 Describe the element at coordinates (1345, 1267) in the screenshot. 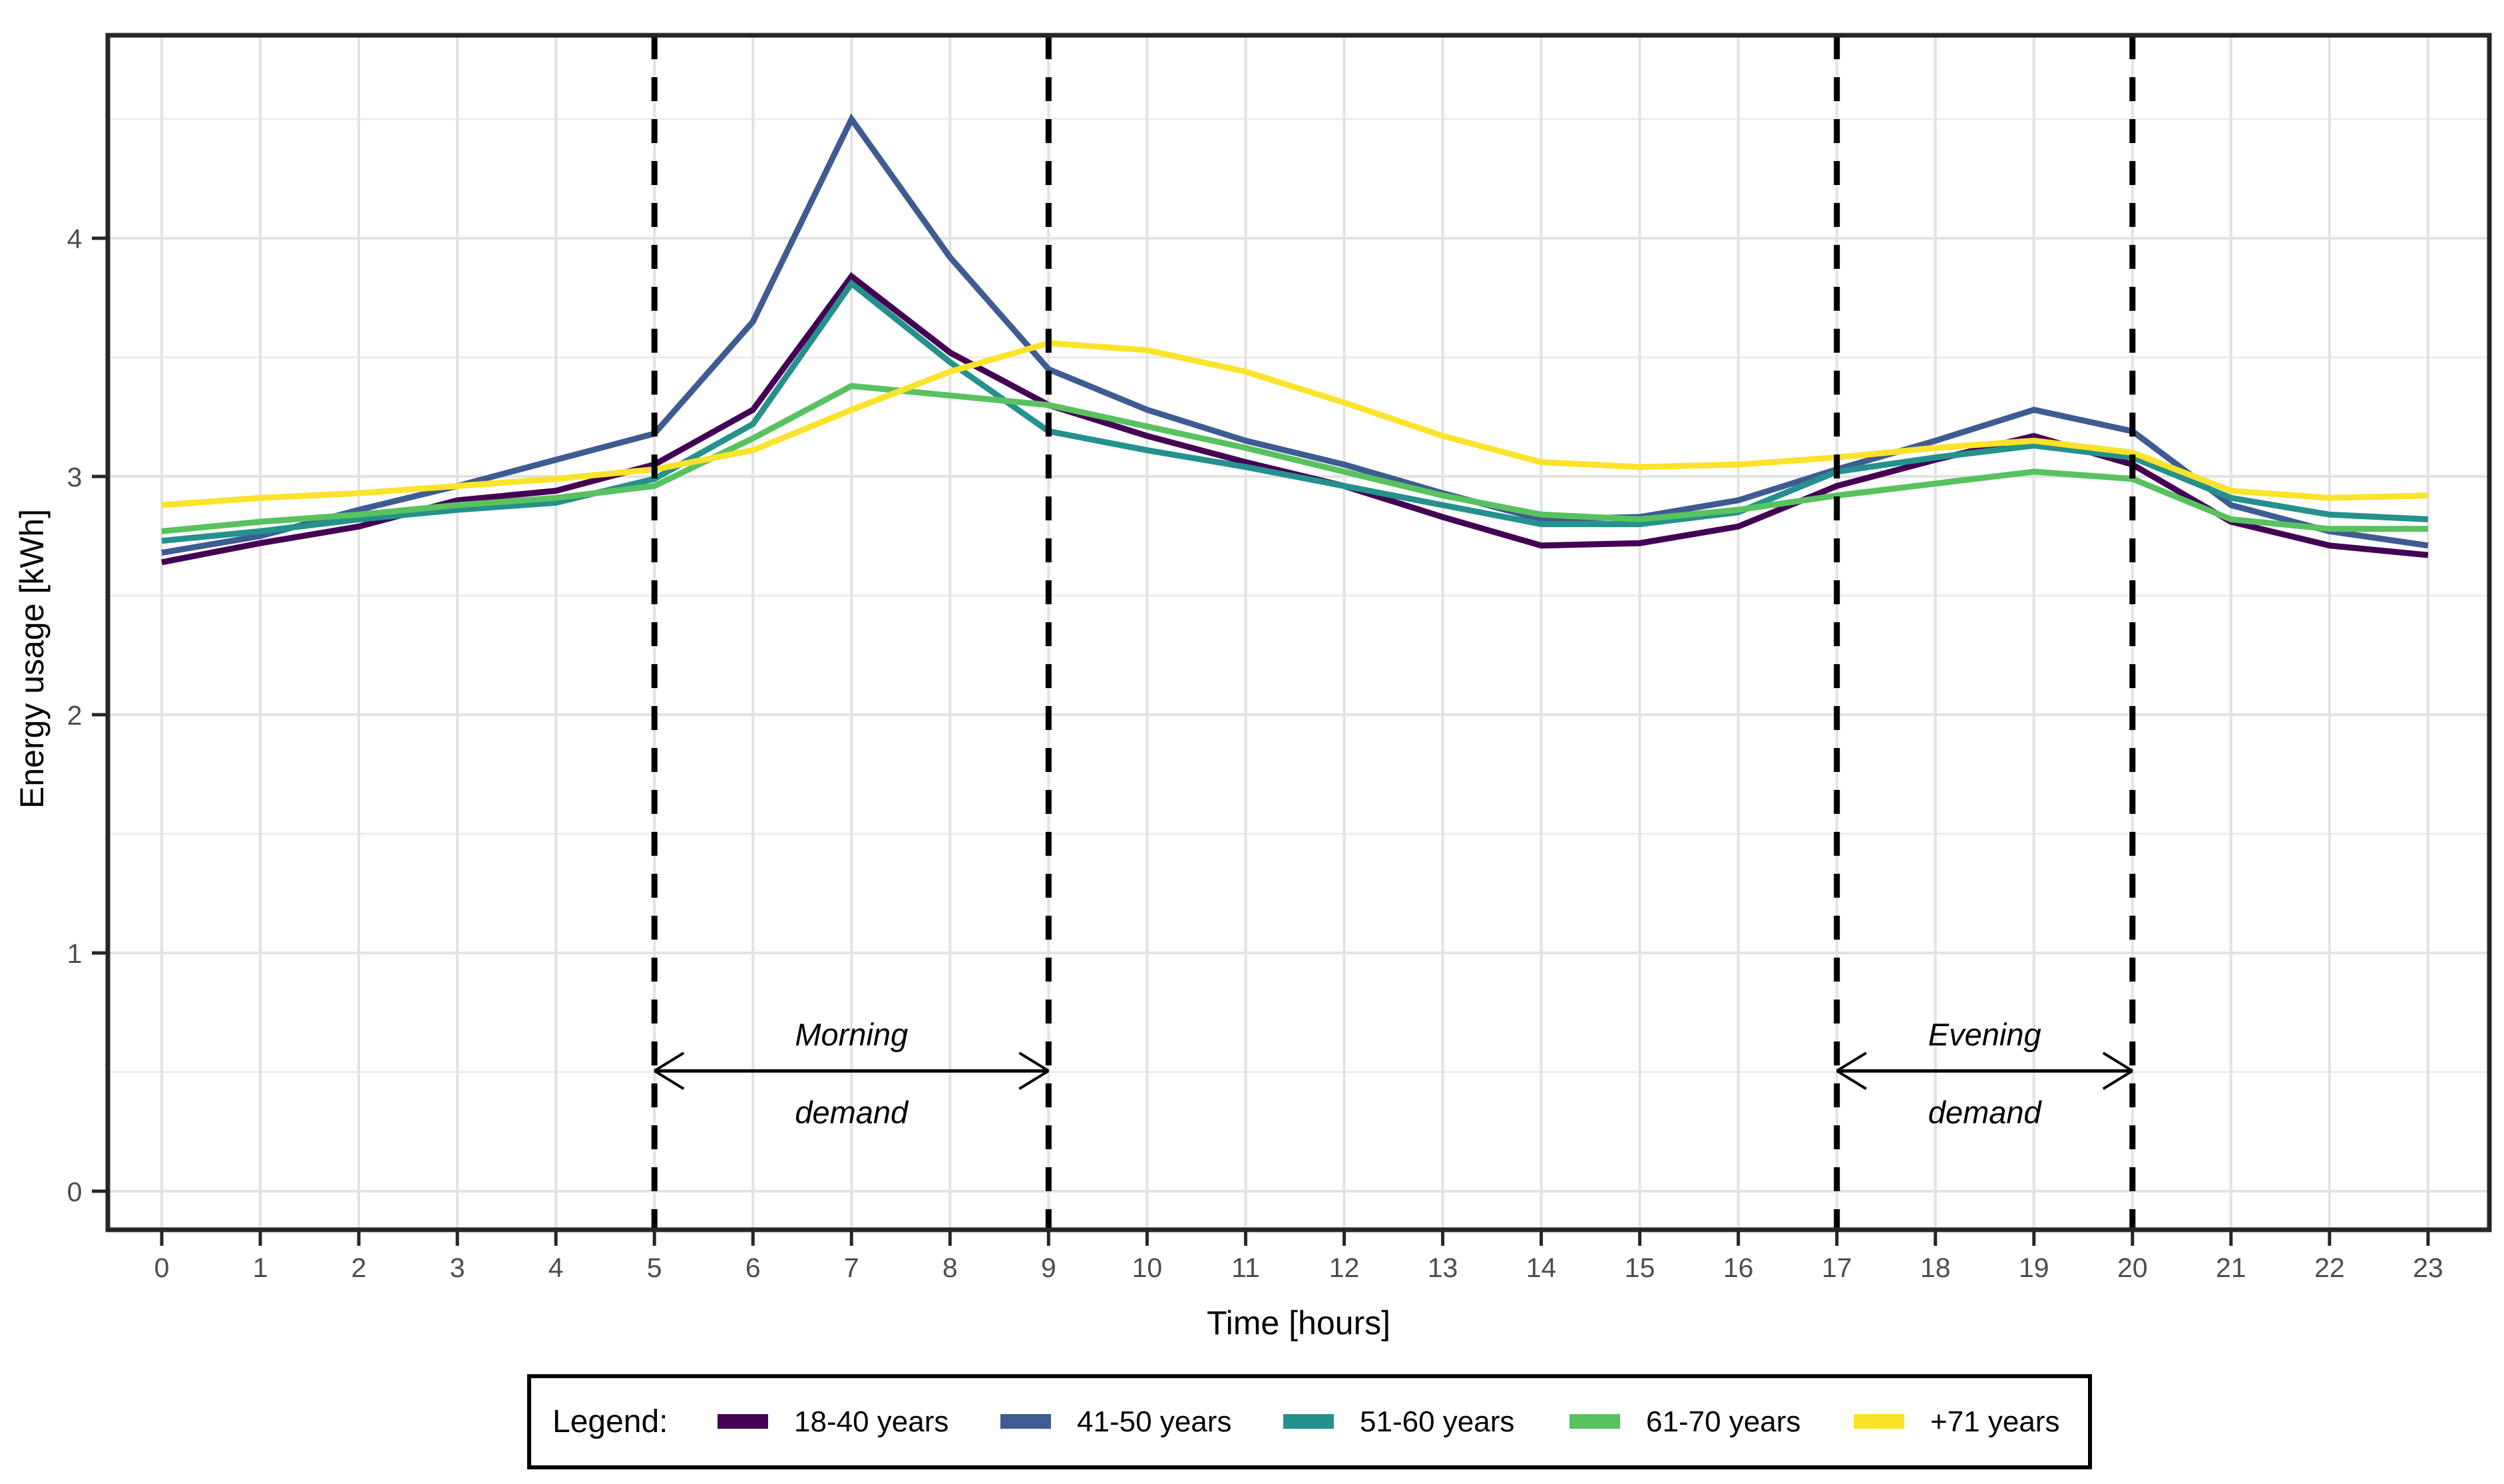

I see `x-tick-label: 12` at that location.